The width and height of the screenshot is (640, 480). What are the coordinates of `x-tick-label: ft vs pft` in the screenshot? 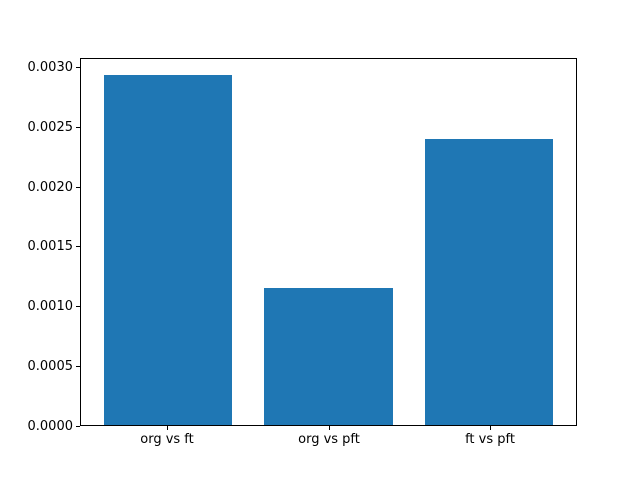 It's located at (490, 439).